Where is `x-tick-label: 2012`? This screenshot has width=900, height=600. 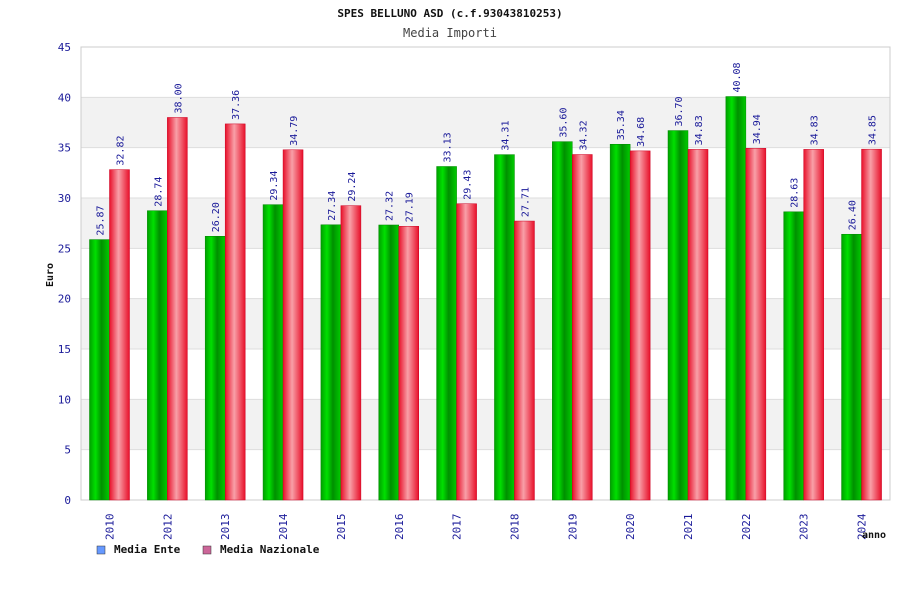 x-tick-label: 2012 is located at coordinates (167, 527).